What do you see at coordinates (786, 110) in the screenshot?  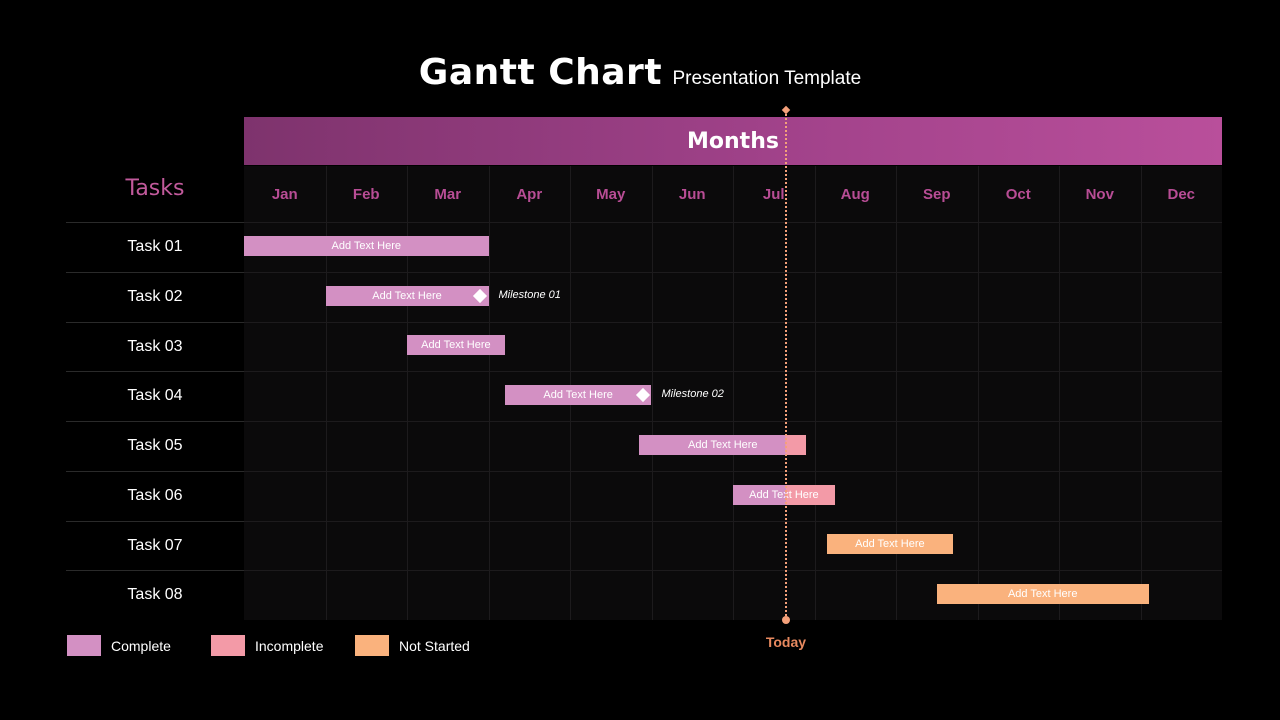 I see `today-marker-top` at bounding box center [786, 110].